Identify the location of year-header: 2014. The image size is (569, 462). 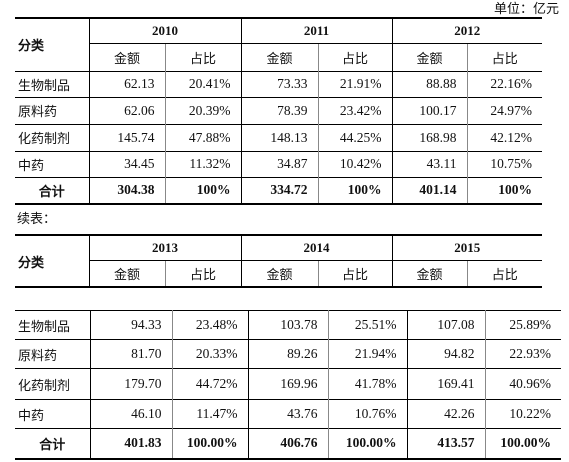
(316, 247).